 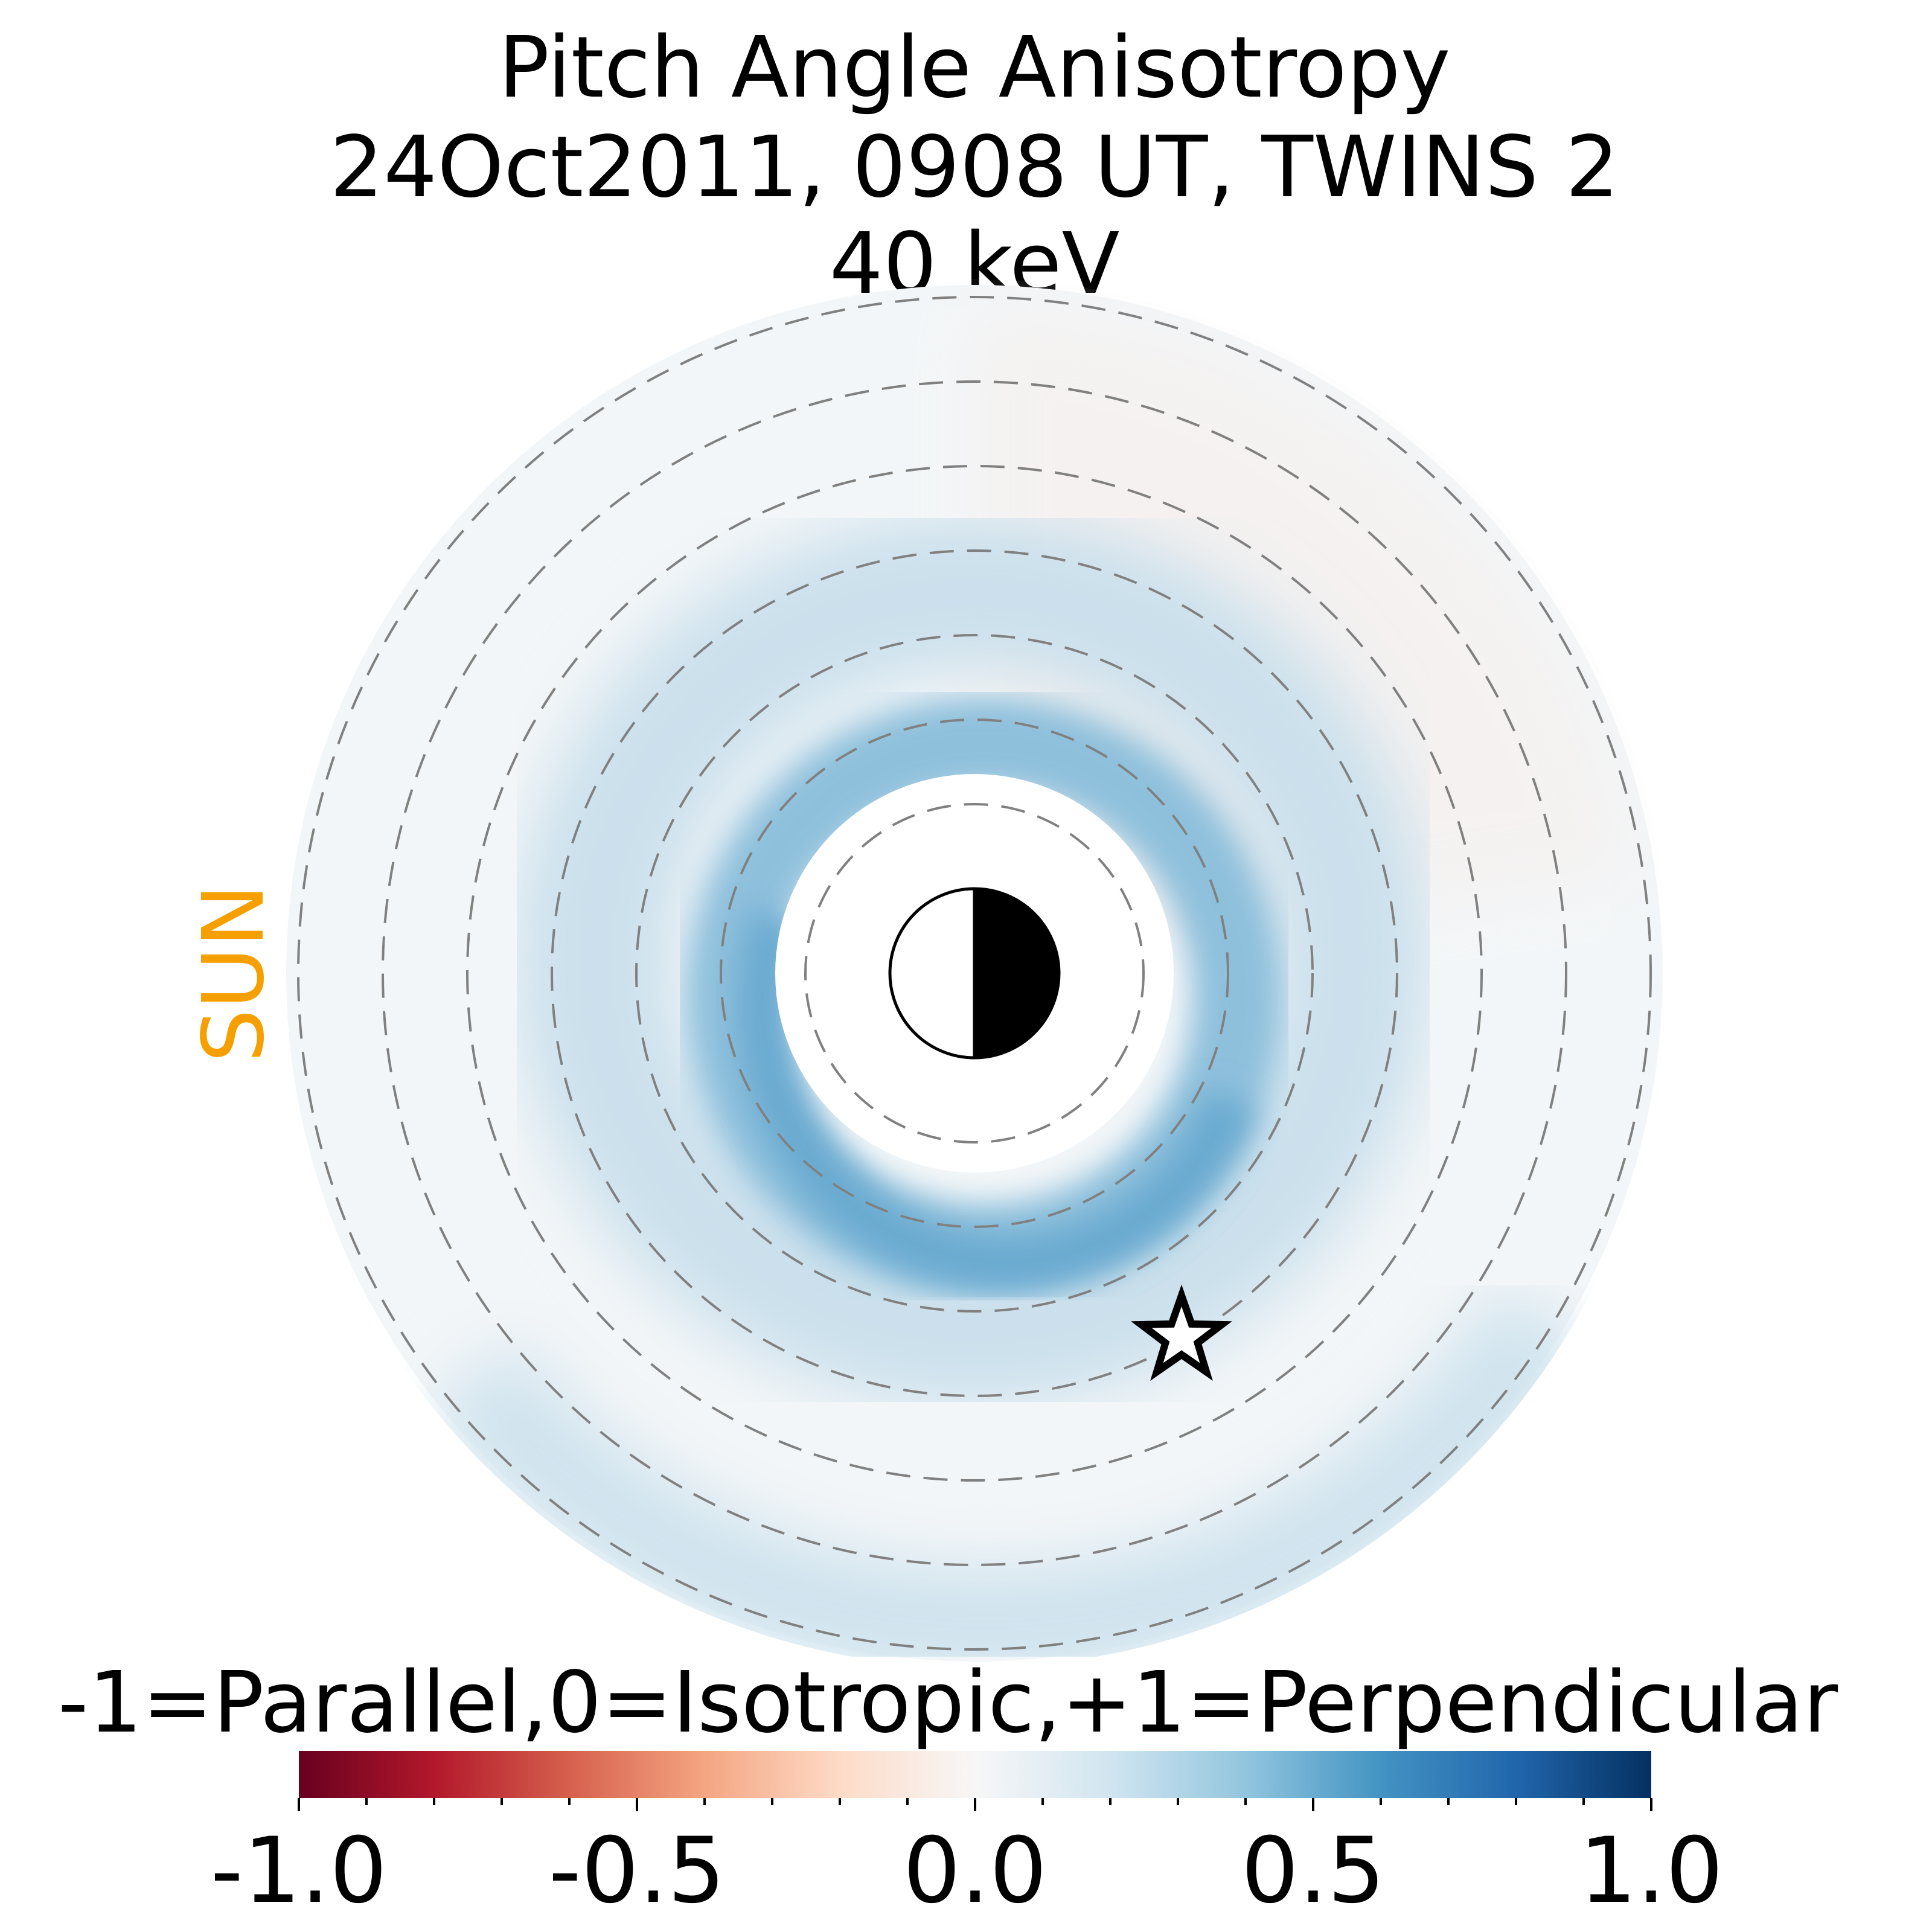 I want to click on colorbar-ticks, so click(x=975, y=1804).